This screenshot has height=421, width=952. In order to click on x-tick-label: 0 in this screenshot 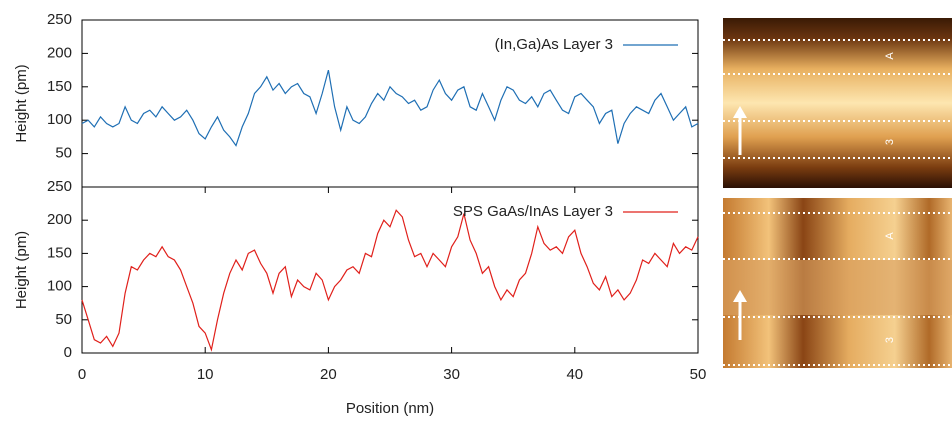, I will do `click(82, 374)`.